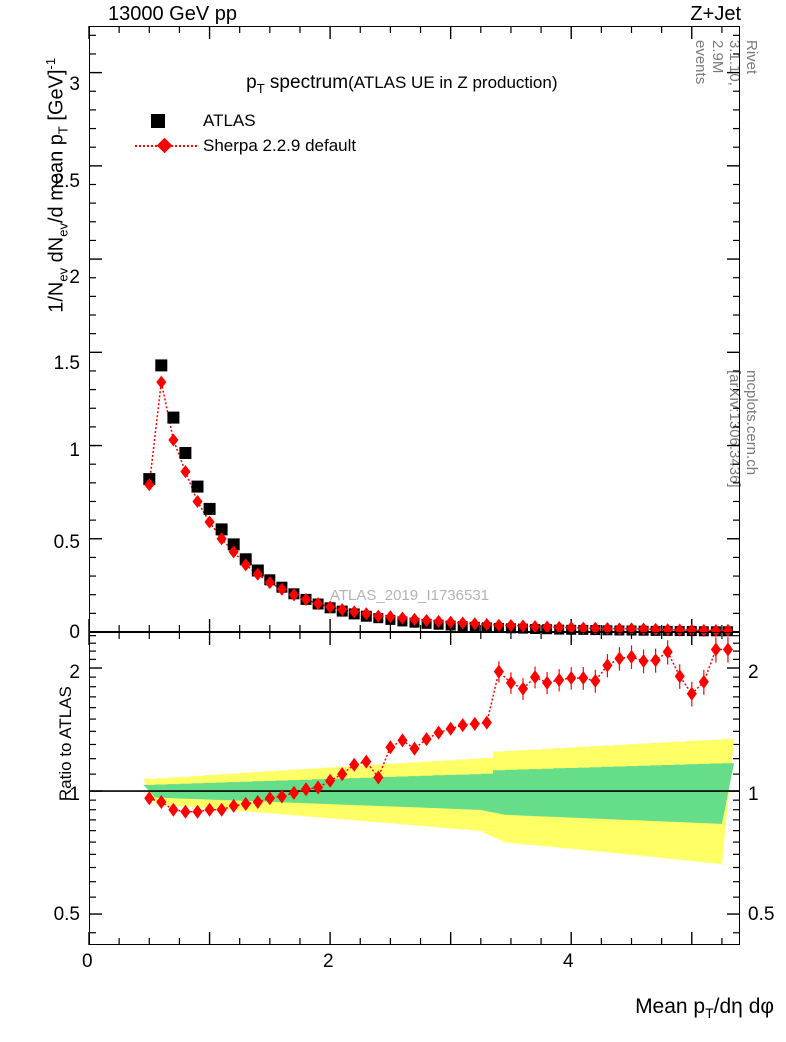  I want to click on x-tick-2-text: 2, so click(328, 961).